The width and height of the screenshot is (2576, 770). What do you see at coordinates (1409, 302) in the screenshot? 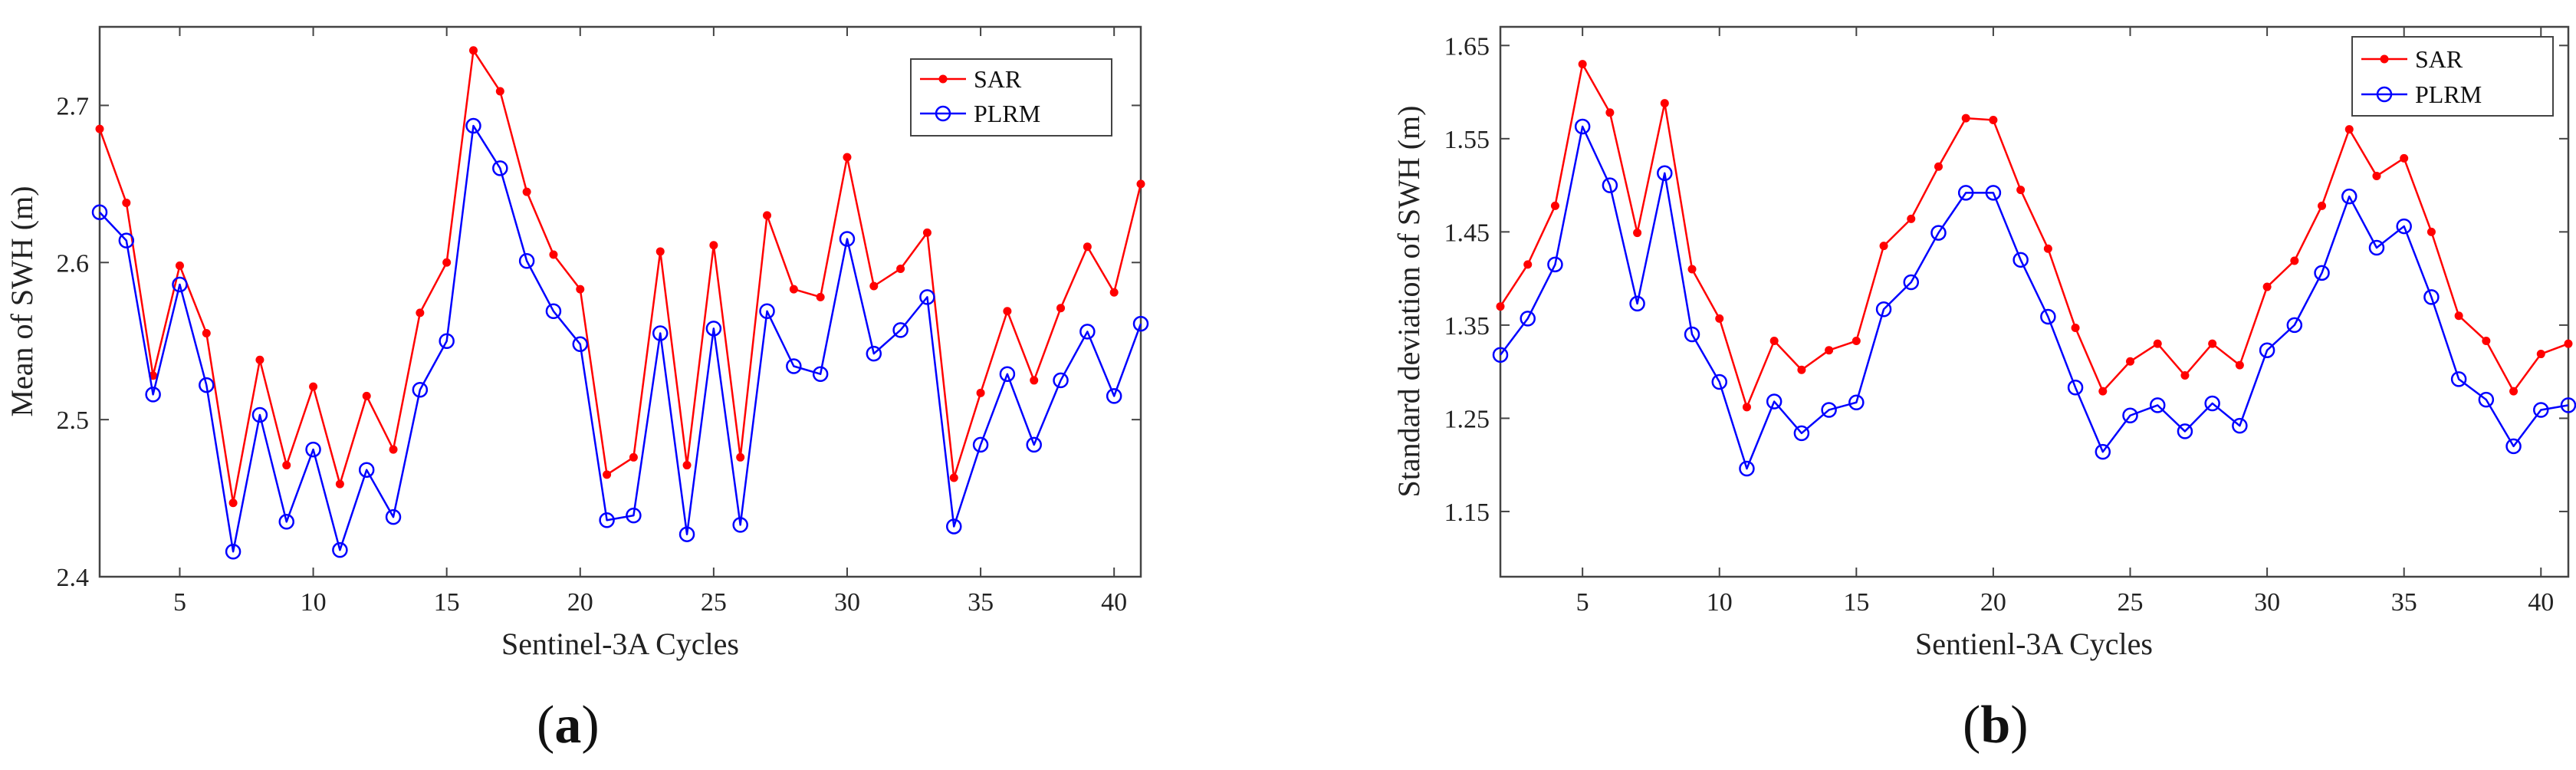
I see `y-axis-title: Standard deviation of SWH (m)` at bounding box center [1409, 302].